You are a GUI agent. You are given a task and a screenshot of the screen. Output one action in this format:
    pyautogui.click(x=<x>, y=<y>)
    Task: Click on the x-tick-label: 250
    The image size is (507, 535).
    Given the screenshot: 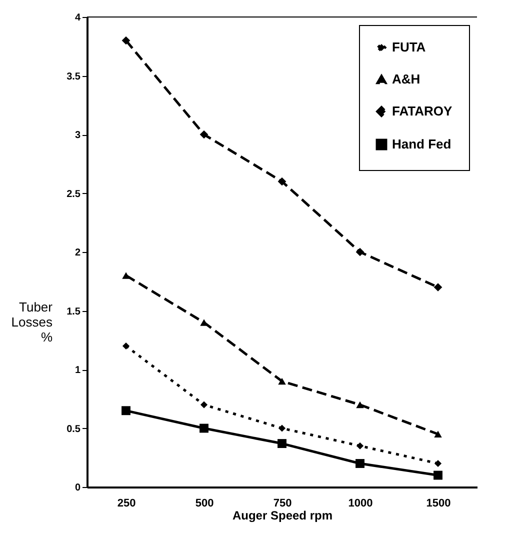 What is the action you would take?
    pyautogui.click(x=126, y=504)
    